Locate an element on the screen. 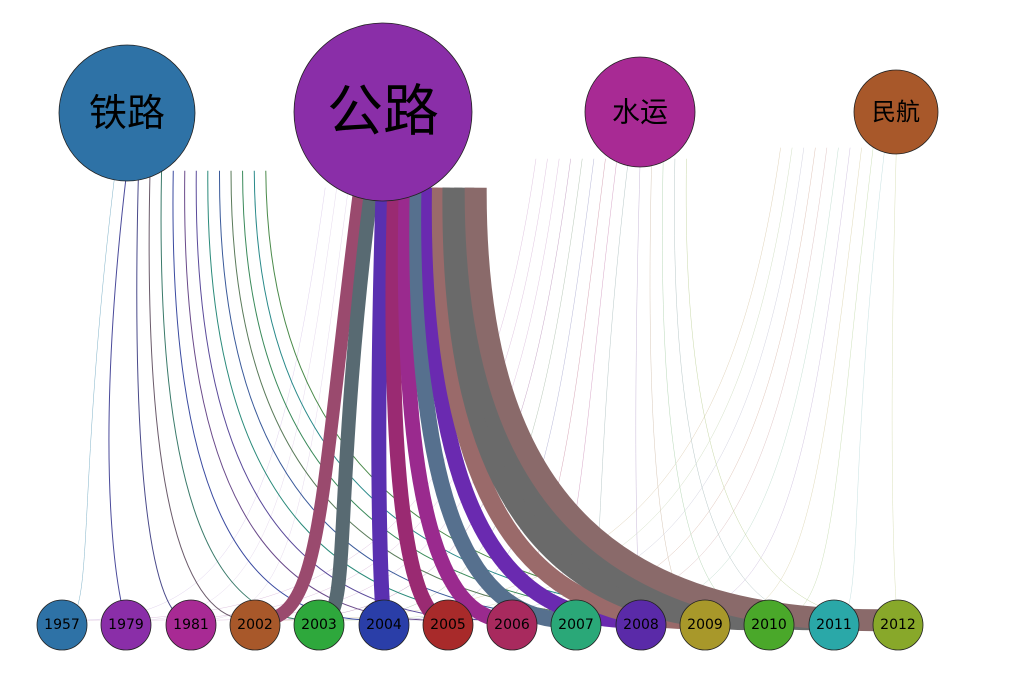 The image size is (1014, 674). mode-node-label: 水运 is located at coordinates (640, 112).